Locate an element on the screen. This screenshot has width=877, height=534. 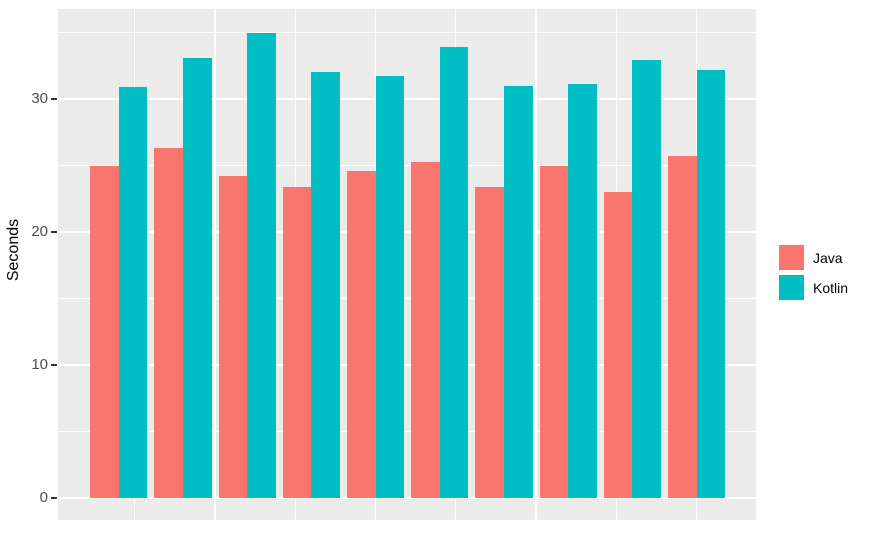
legend-label-kotlin: Kotlin is located at coordinates (831, 287).